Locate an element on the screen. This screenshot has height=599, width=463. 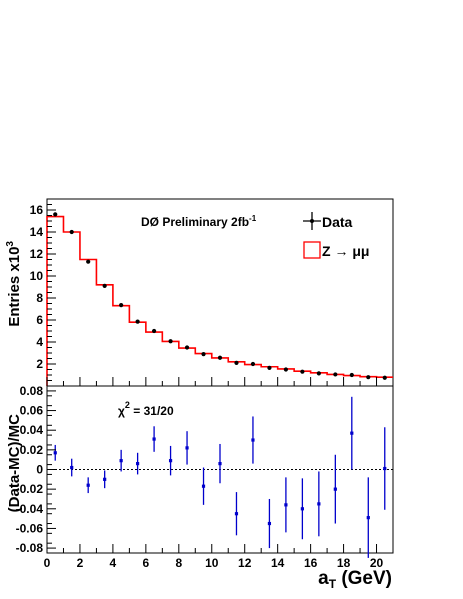
ratio-y-tick-label: -0.06 is located at coordinates (30, 528).